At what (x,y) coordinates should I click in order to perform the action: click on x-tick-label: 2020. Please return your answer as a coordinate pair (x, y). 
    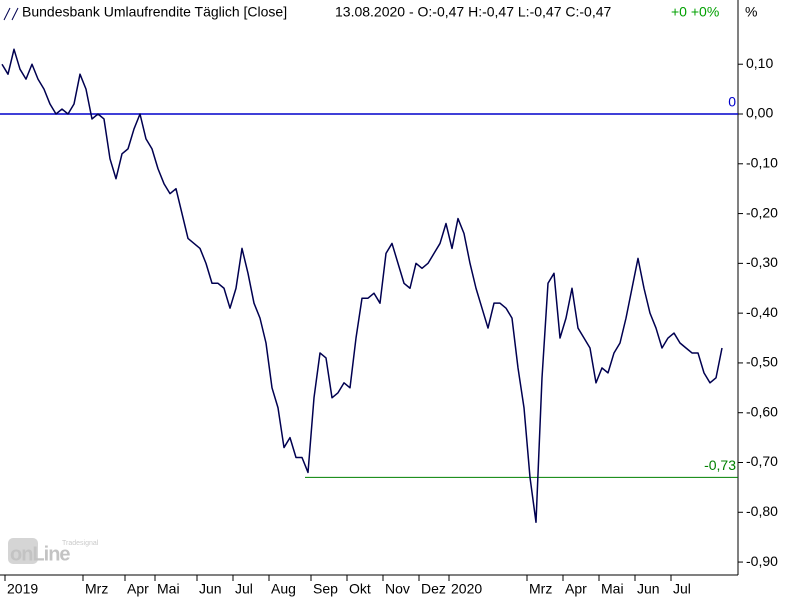
    Looking at the image, I should click on (466, 589).